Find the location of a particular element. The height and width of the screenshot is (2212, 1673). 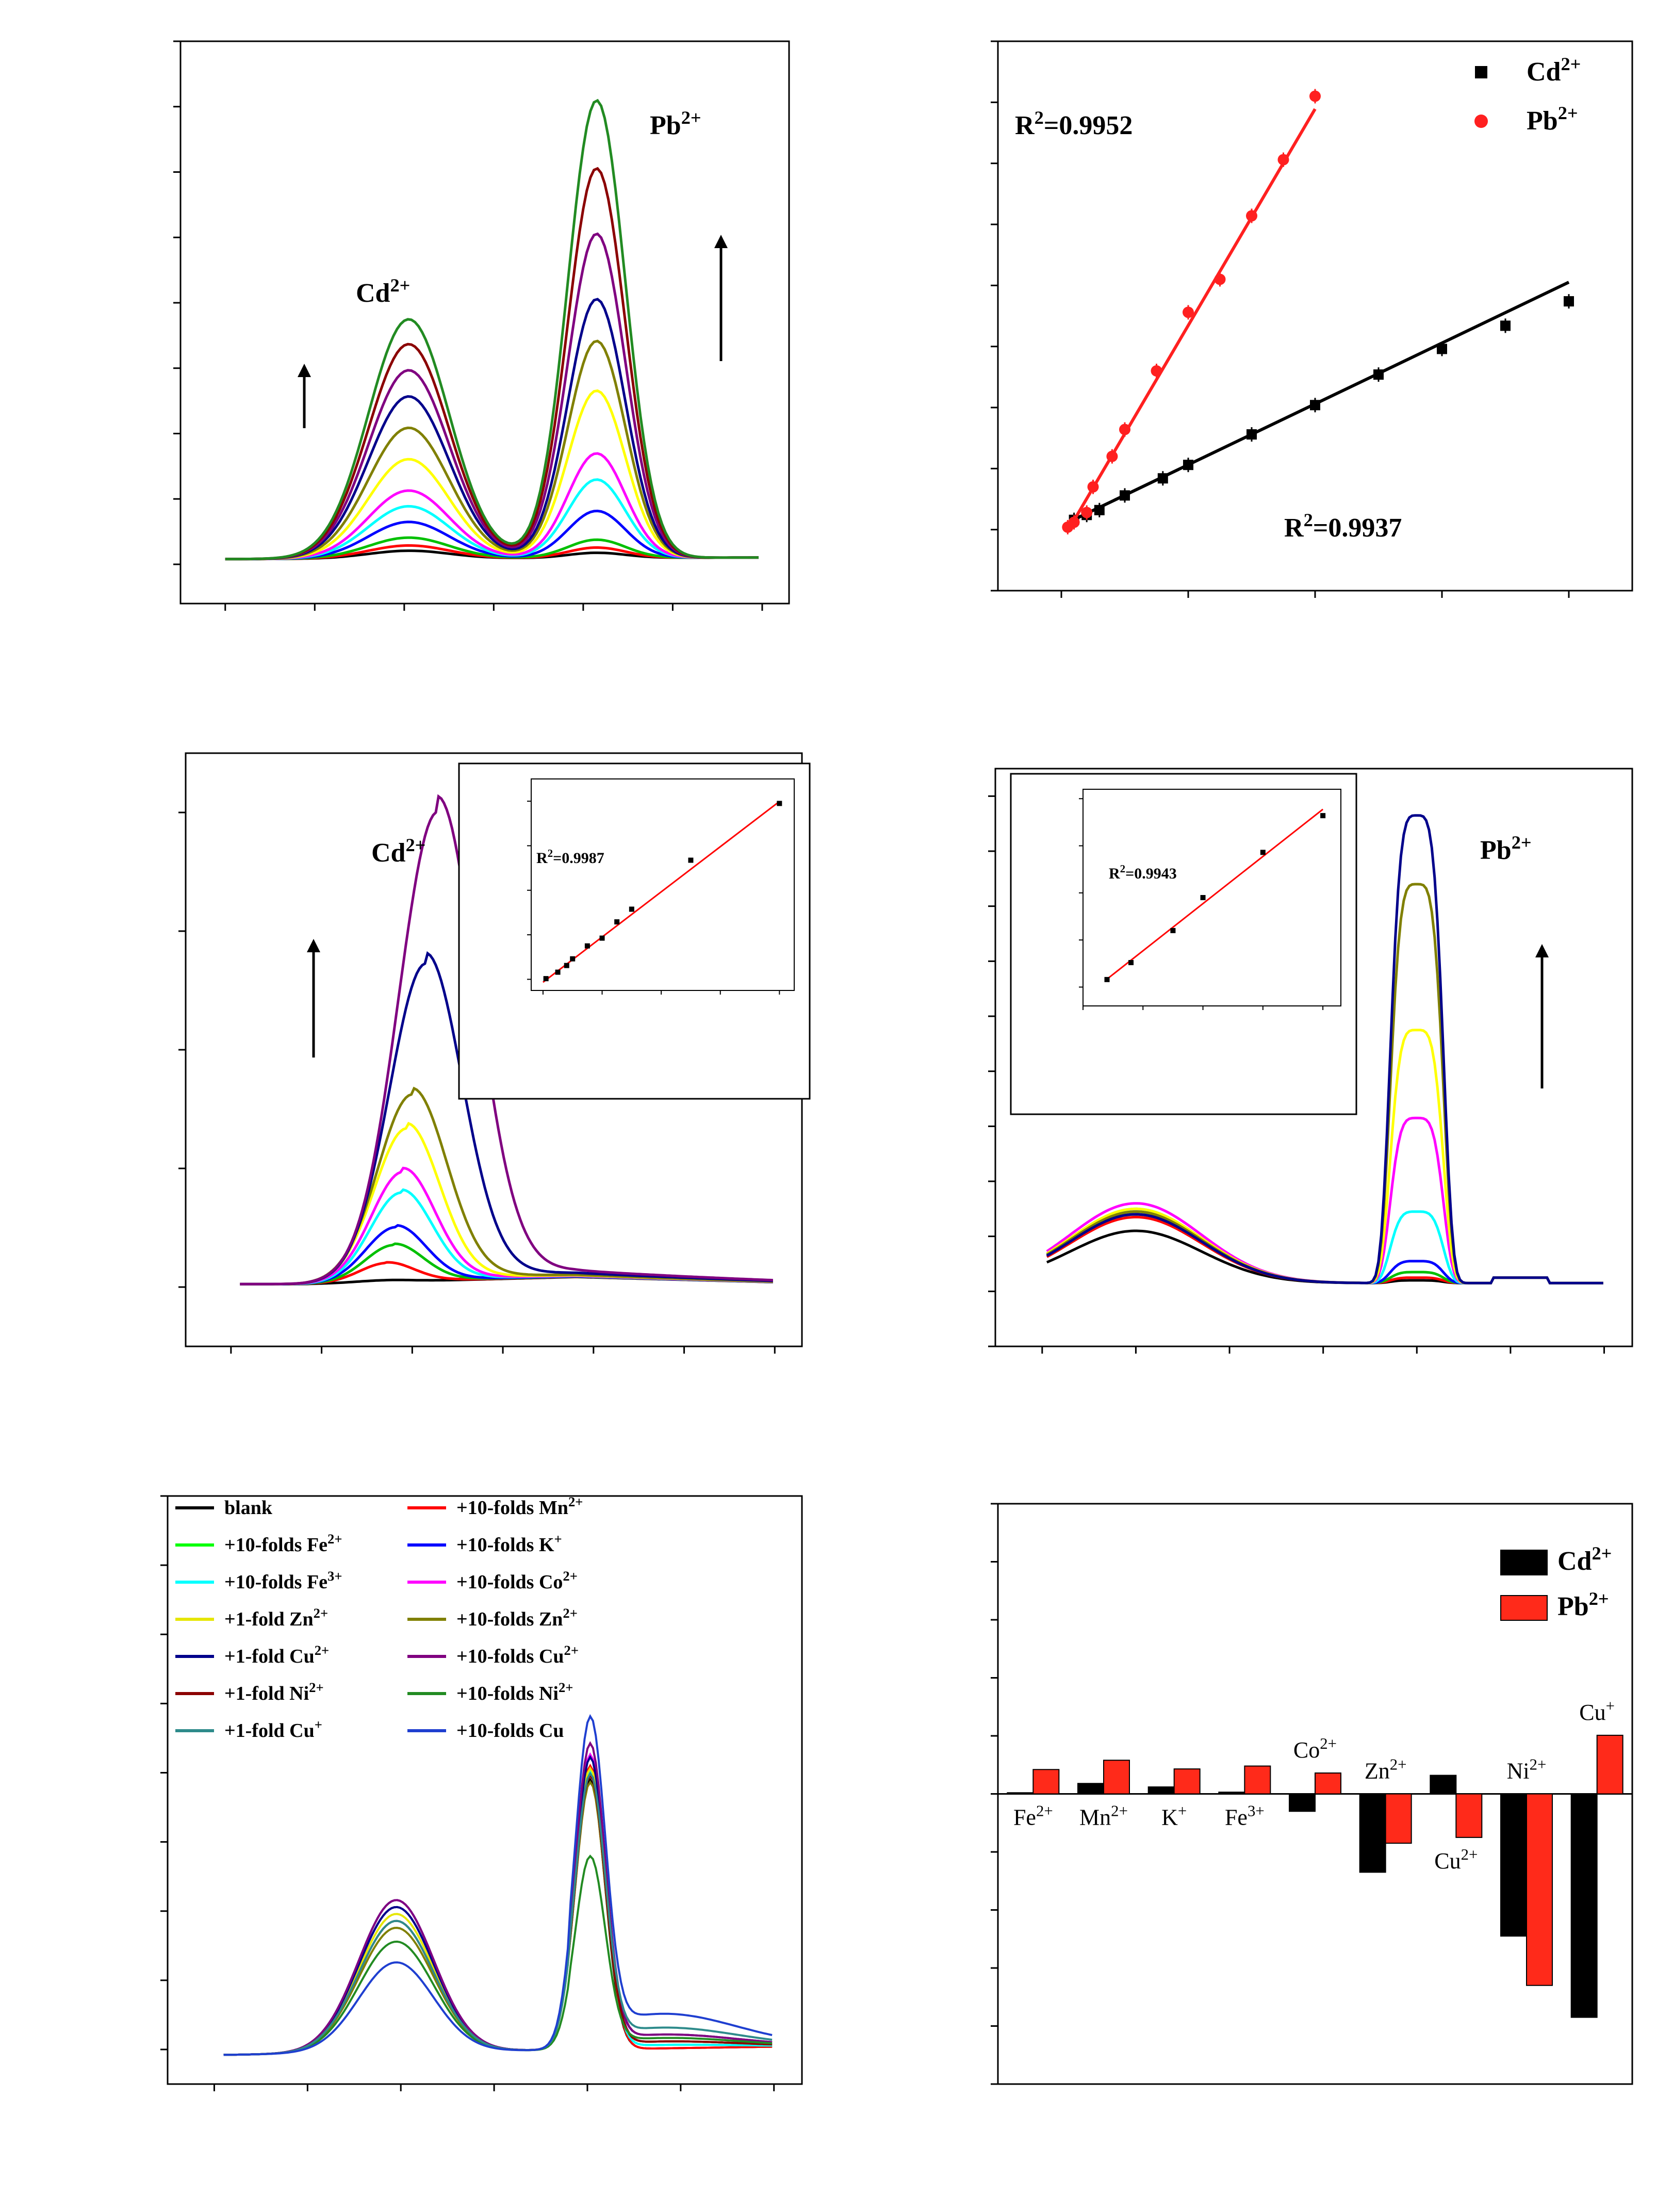

pb-ion-label: Pb2+ is located at coordinates (675, 123).